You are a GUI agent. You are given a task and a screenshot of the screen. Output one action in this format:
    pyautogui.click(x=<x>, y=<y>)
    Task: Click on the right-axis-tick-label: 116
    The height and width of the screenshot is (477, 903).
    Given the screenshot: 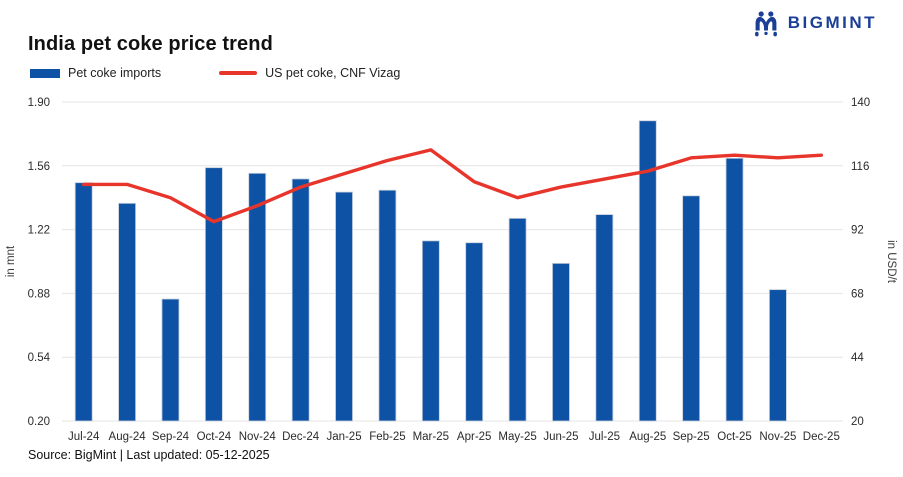 What is the action you would take?
    pyautogui.click(x=860, y=167)
    